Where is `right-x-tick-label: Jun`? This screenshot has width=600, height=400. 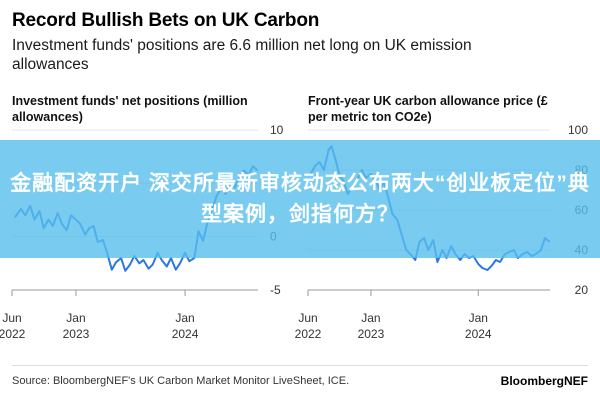 right-x-tick-label: Jun is located at coordinates (307, 318).